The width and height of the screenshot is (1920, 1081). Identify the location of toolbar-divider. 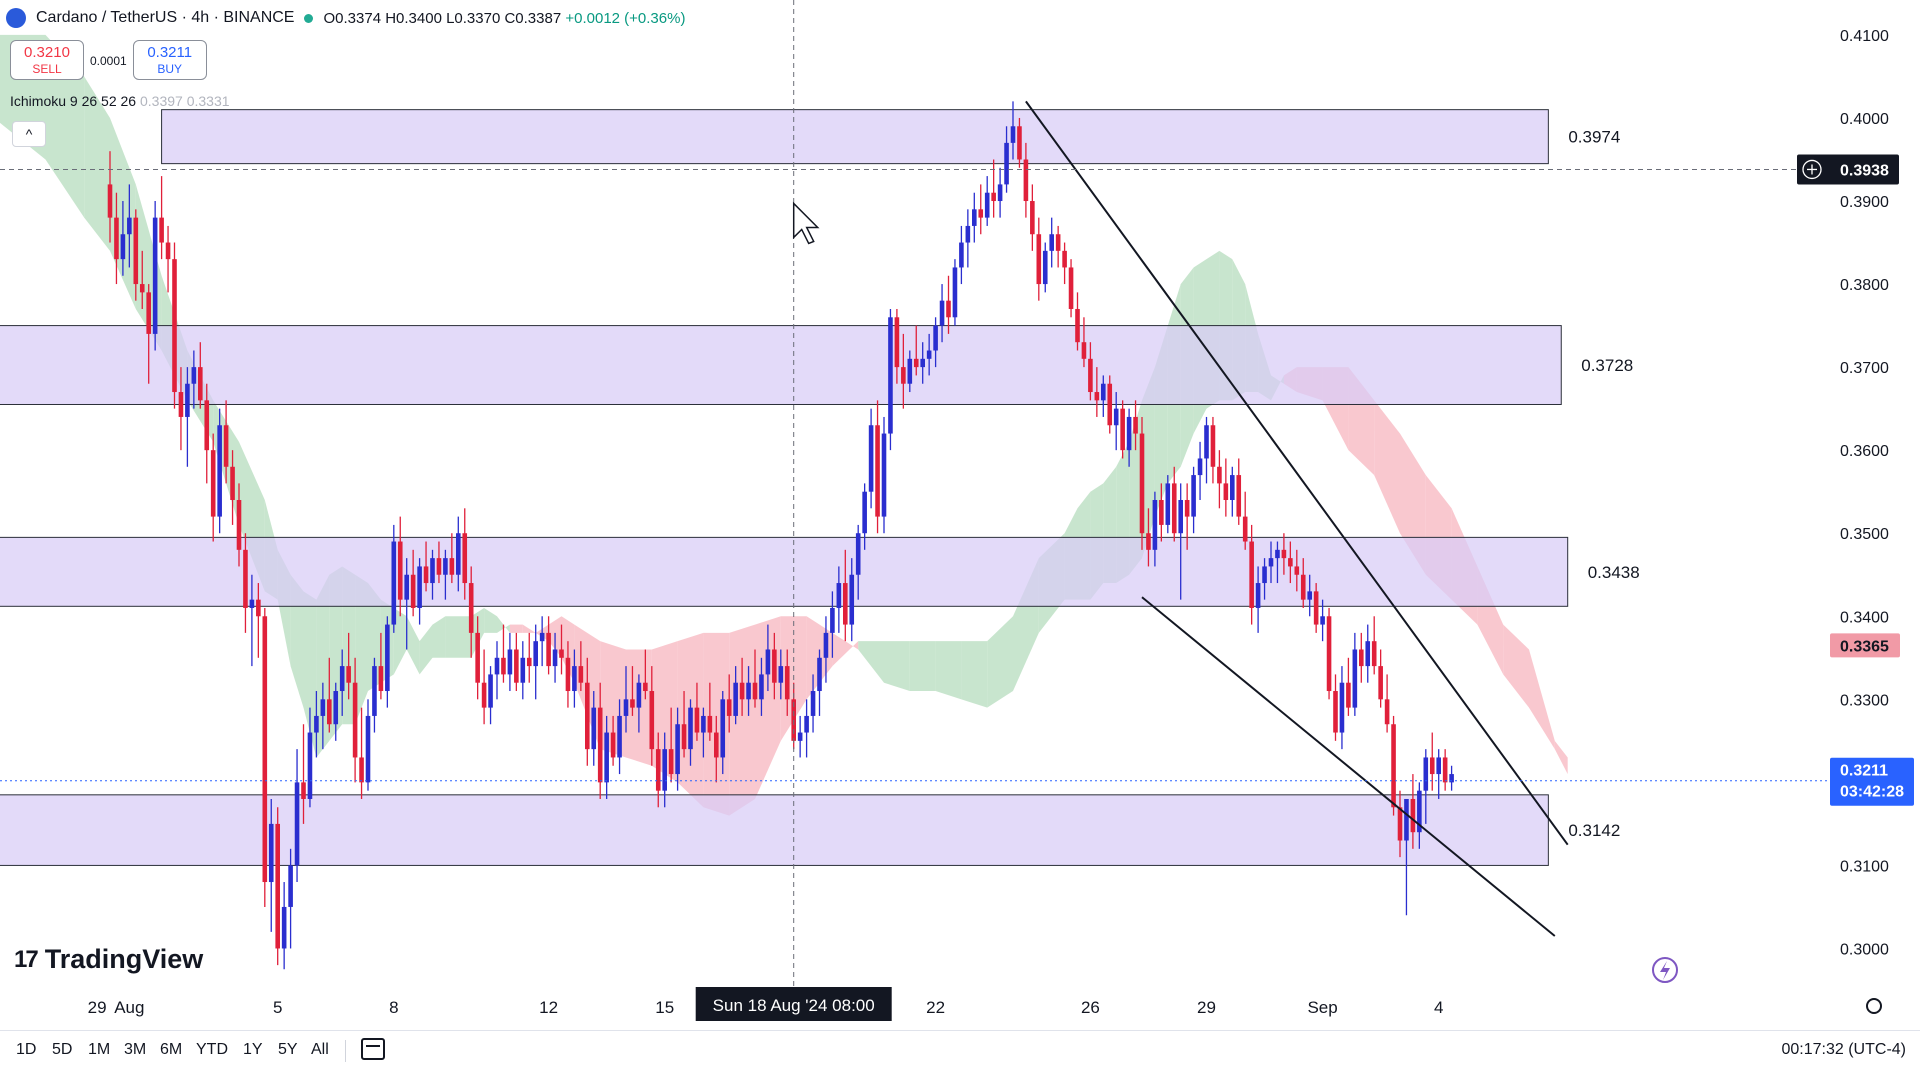
(345, 1051).